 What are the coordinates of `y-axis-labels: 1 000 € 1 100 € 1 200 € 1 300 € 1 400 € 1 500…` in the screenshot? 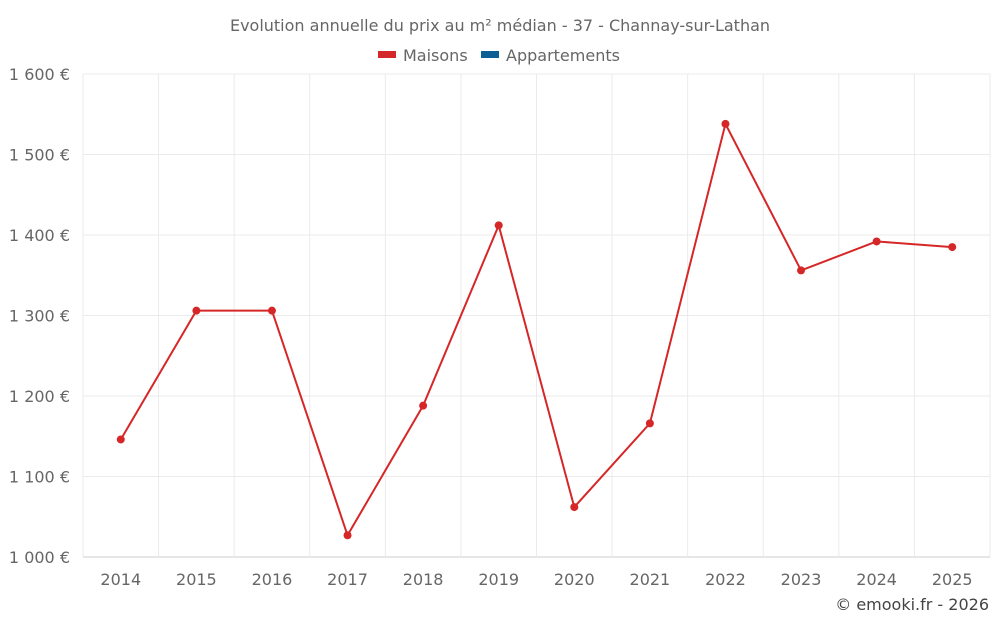 It's located at (39, 316).